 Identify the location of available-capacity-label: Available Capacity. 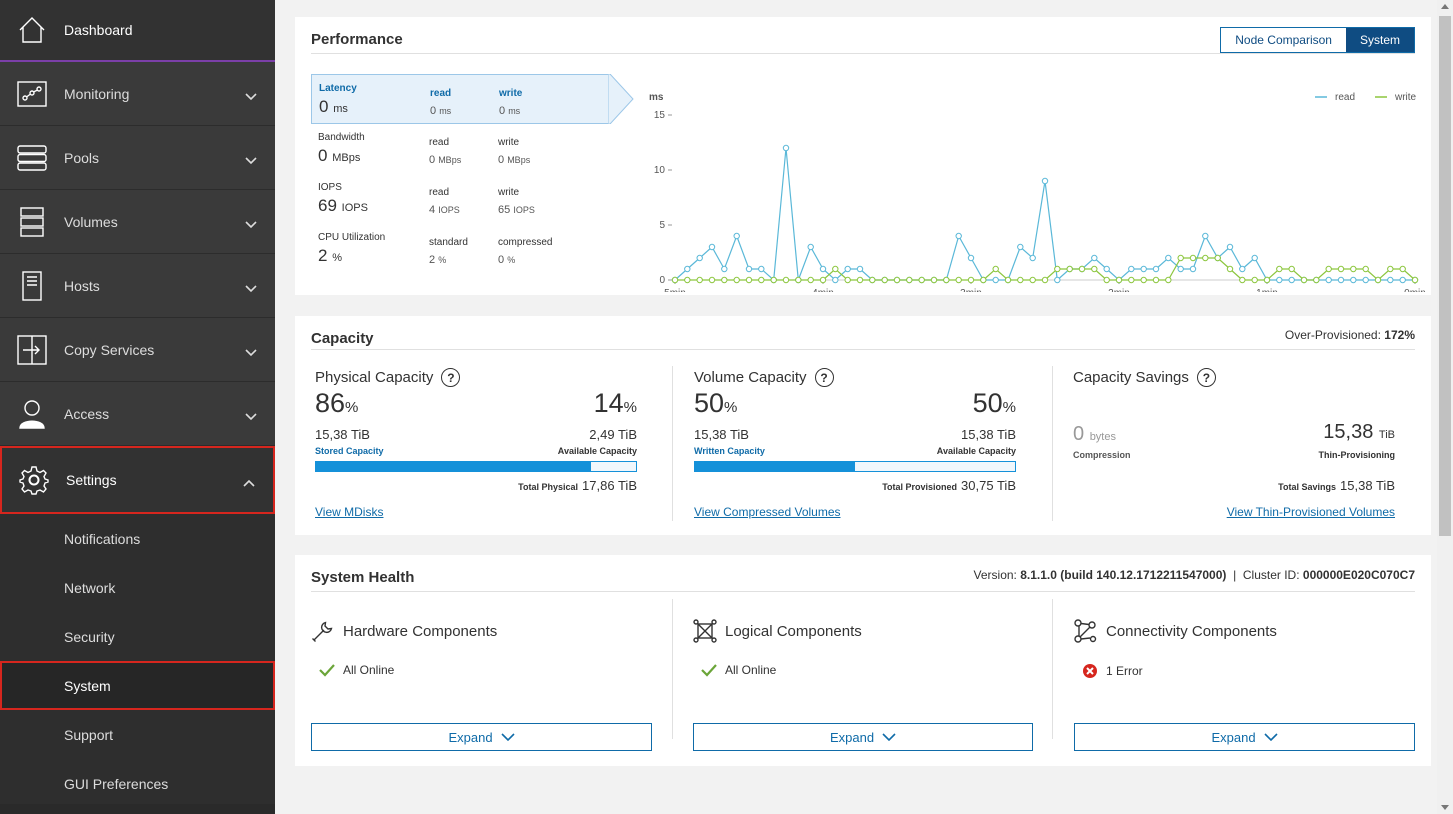
(597, 451).